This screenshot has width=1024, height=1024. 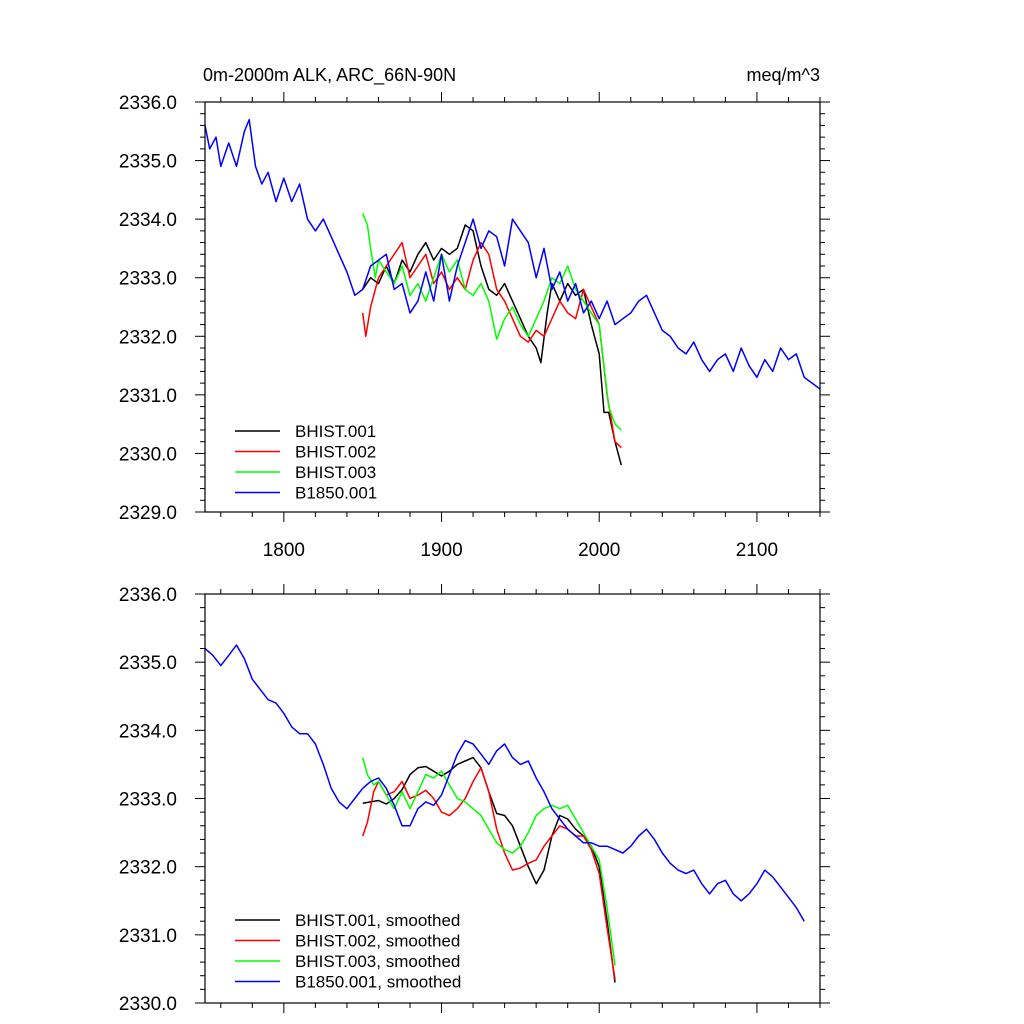 I want to click on top-panel-legend-label-3: BHIST.003, so click(x=335, y=472).